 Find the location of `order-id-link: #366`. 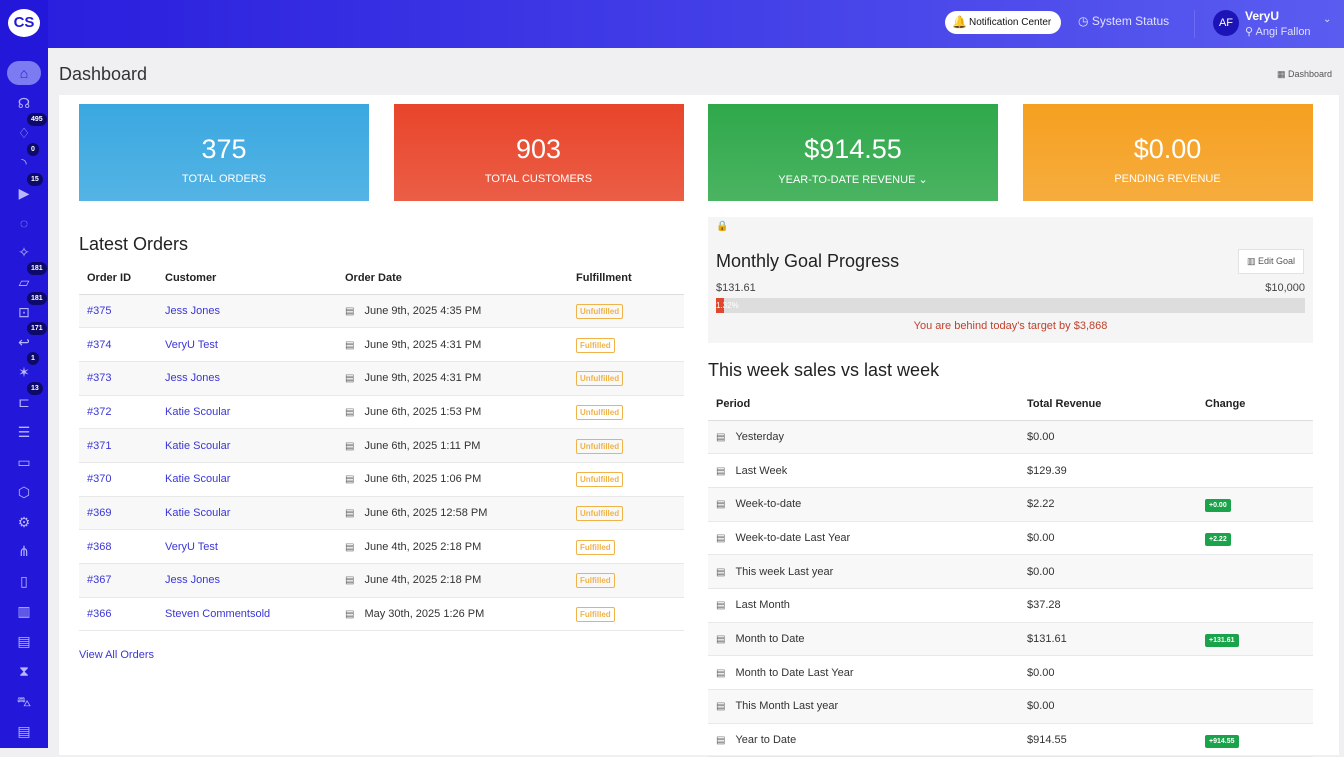

order-id-link: #366 is located at coordinates (99, 614).